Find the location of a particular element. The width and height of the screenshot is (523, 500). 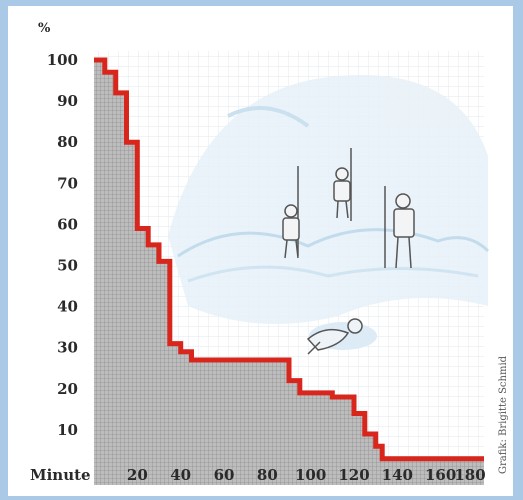

x-tick-label: 40 is located at coordinates (180, 475).